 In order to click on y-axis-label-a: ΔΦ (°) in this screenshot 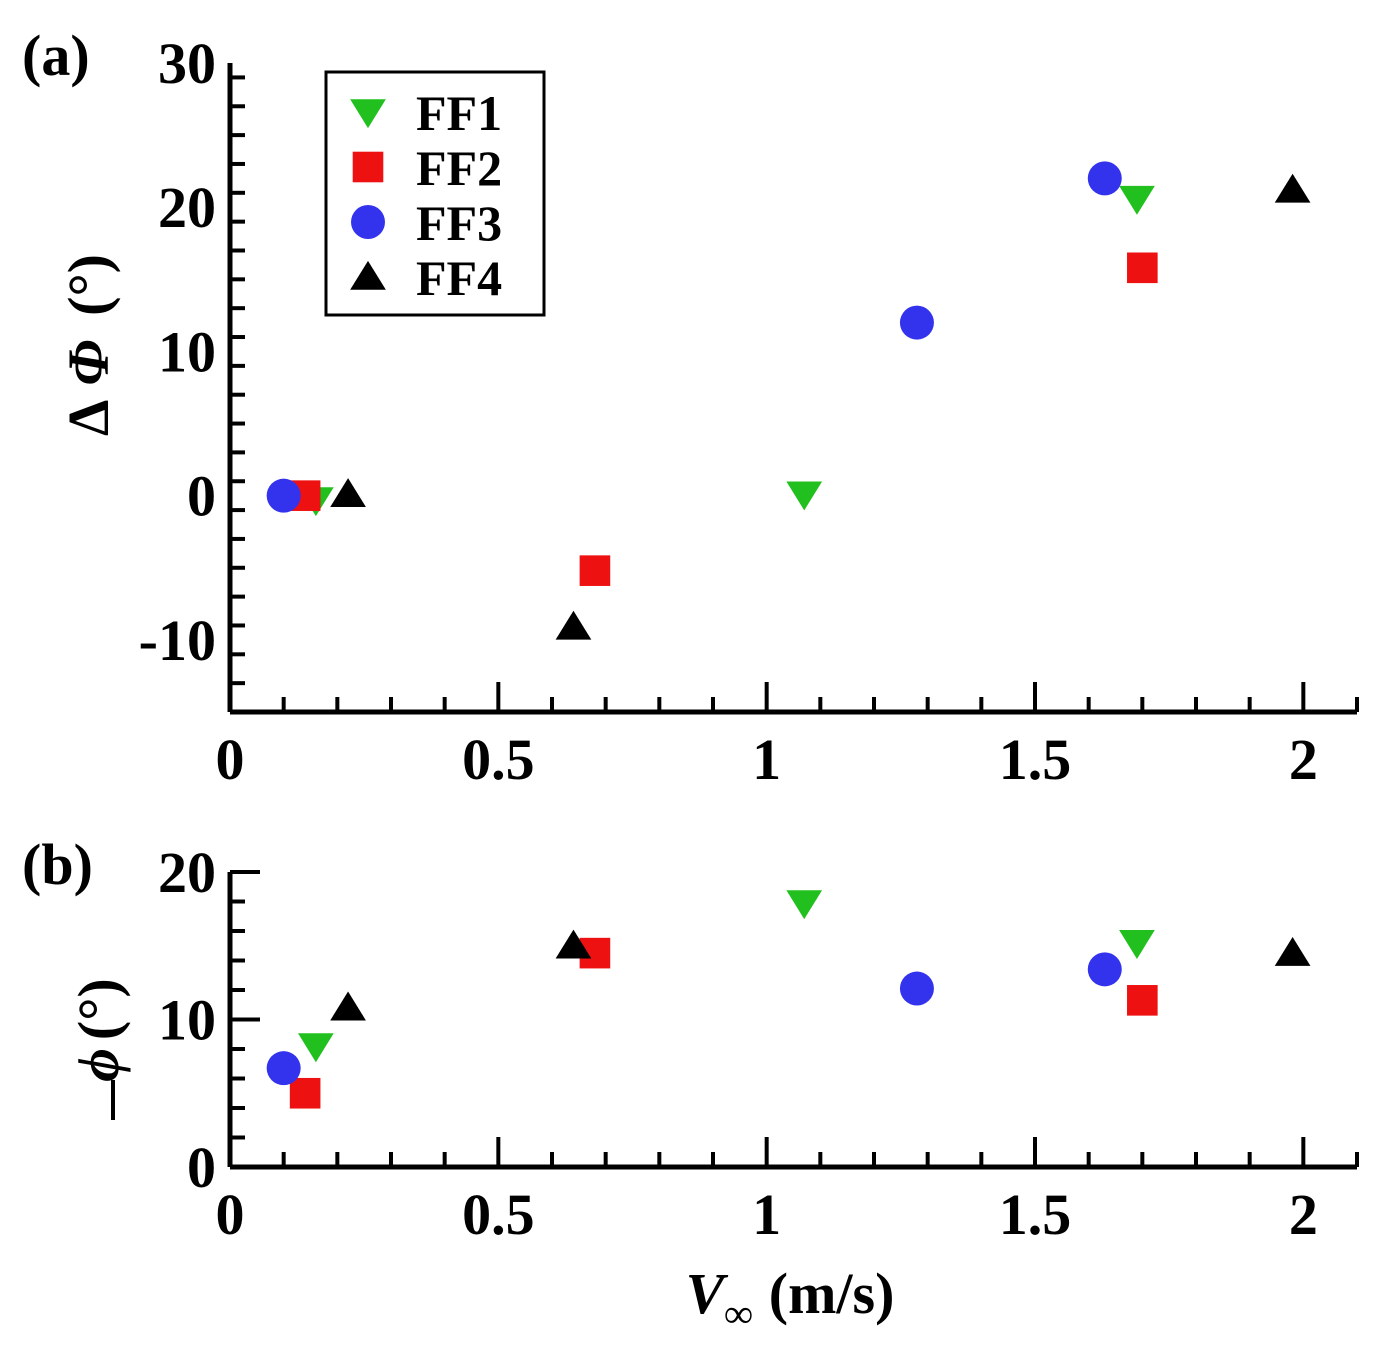, I will do `click(88, 345)`.